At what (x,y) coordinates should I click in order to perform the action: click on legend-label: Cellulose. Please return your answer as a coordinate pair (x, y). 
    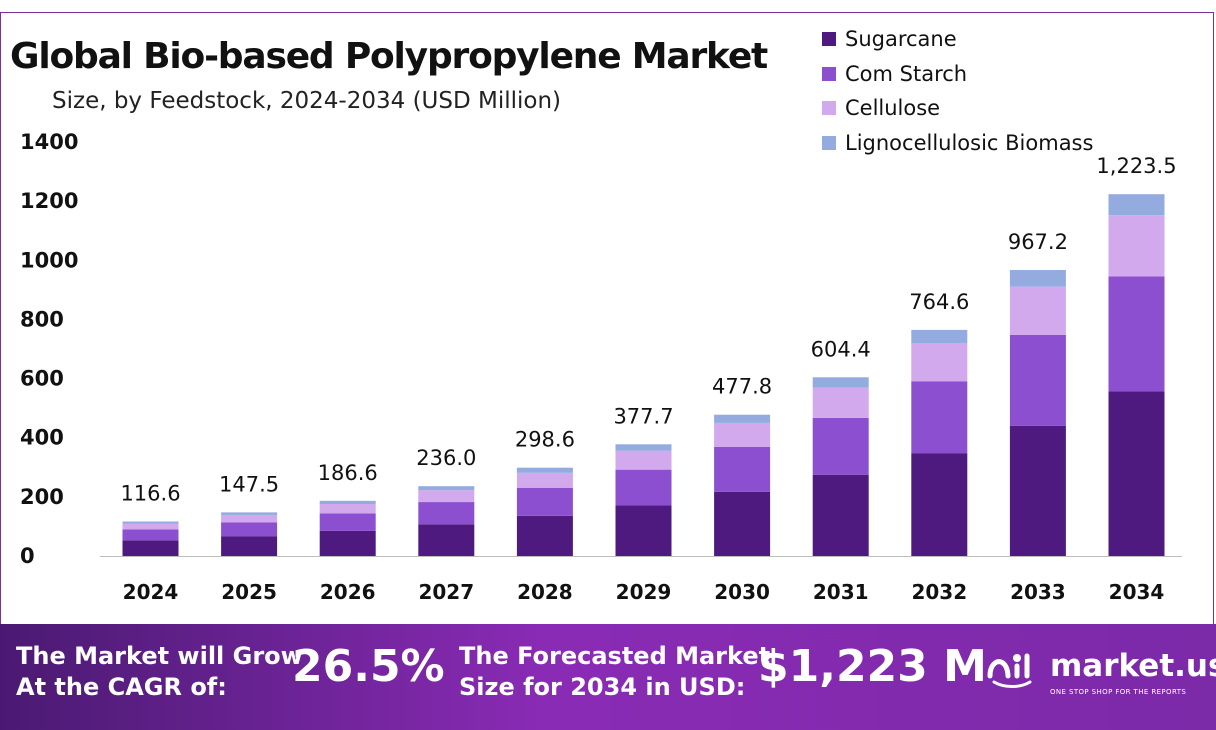
    Looking at the image, I should click on (893, 108).